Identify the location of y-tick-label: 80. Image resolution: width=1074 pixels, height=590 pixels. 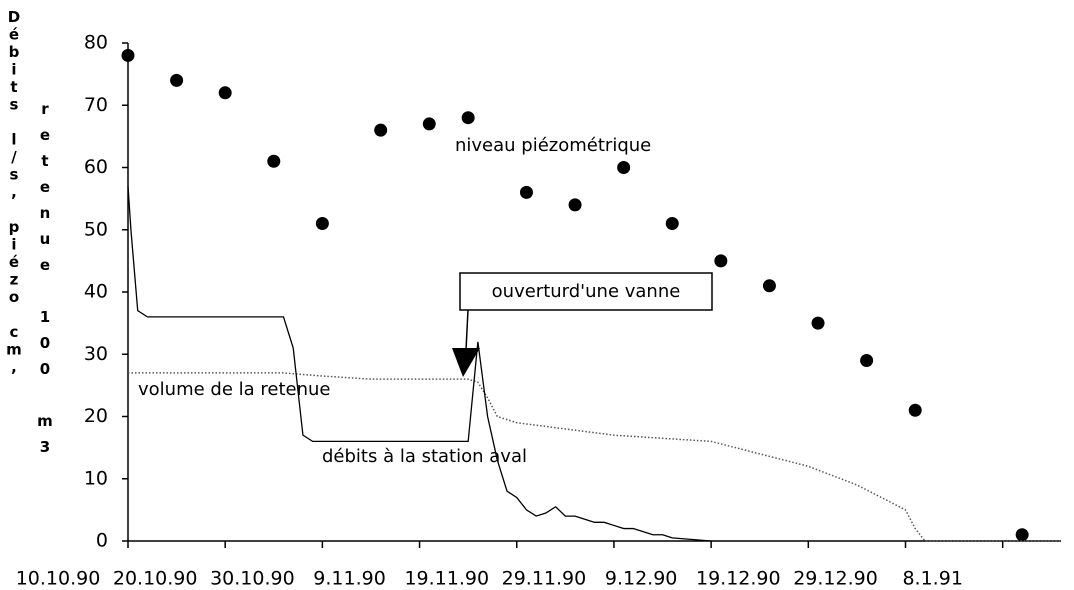
(96, 43).